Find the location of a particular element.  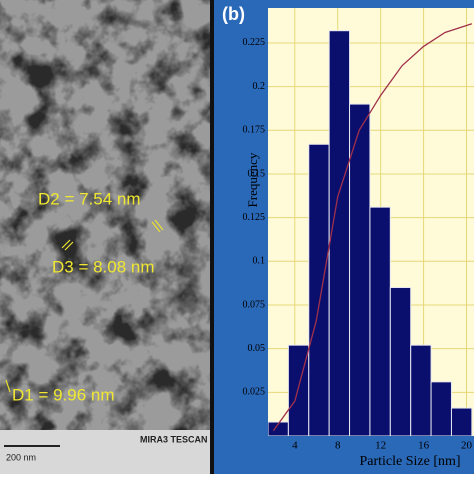

y-axis-title: Frequency is located at coordinates (252, 179).